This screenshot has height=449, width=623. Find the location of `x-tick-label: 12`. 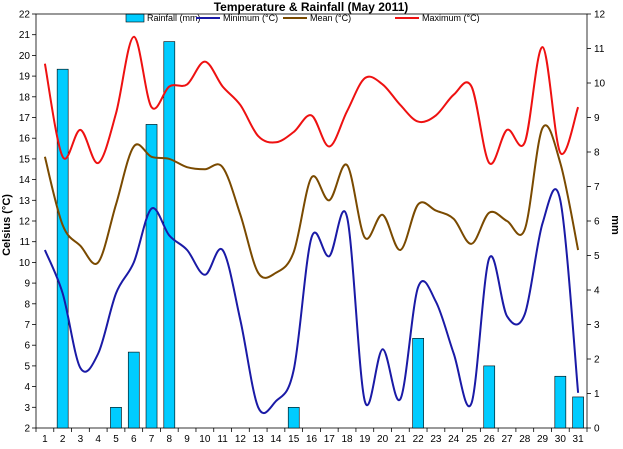

x-tick-label: 12 is located at coordinates (241, 439).